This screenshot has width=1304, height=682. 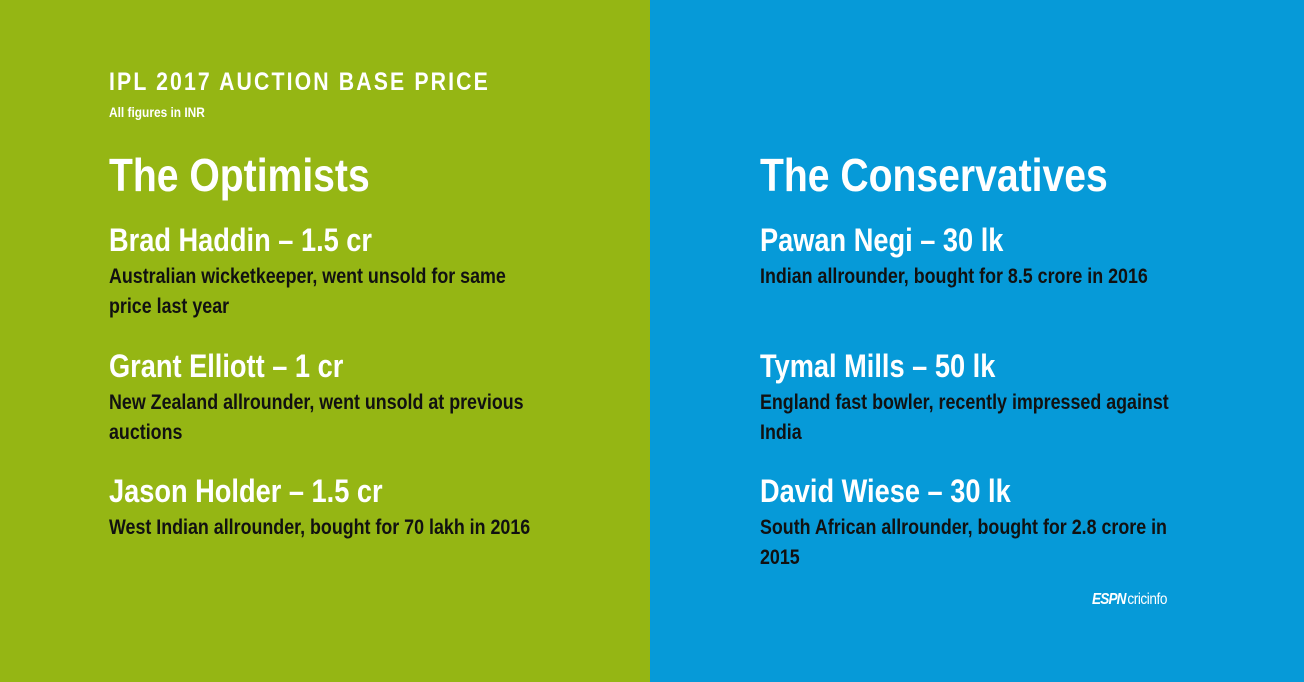 I want to click on item-title: Brad Haddin – 1.5 cr, so click(x=241, y=240).